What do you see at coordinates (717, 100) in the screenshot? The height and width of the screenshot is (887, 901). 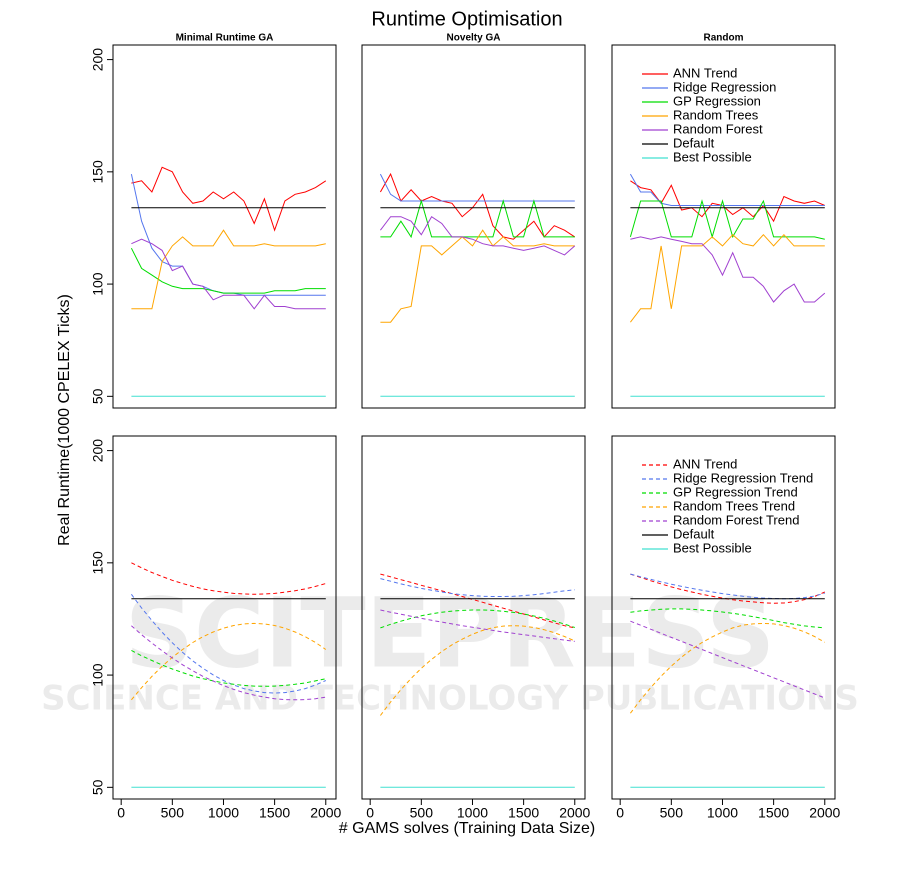 I see `legend-label: GP Regression` at bounding box center [717, 100].